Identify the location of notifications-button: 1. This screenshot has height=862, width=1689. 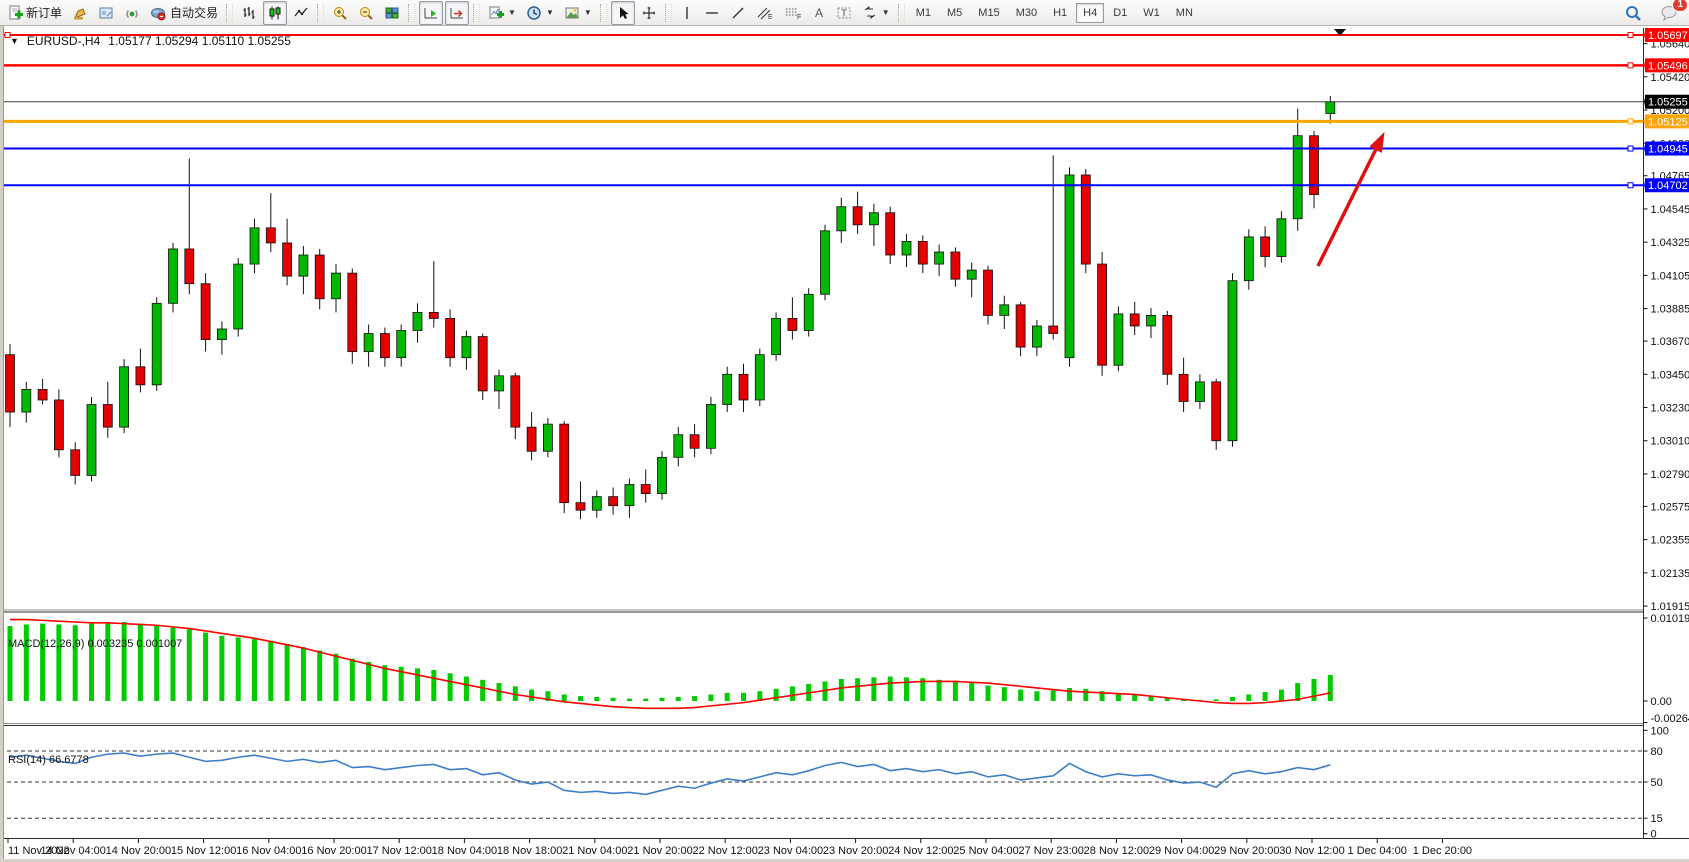
(1672, 12).